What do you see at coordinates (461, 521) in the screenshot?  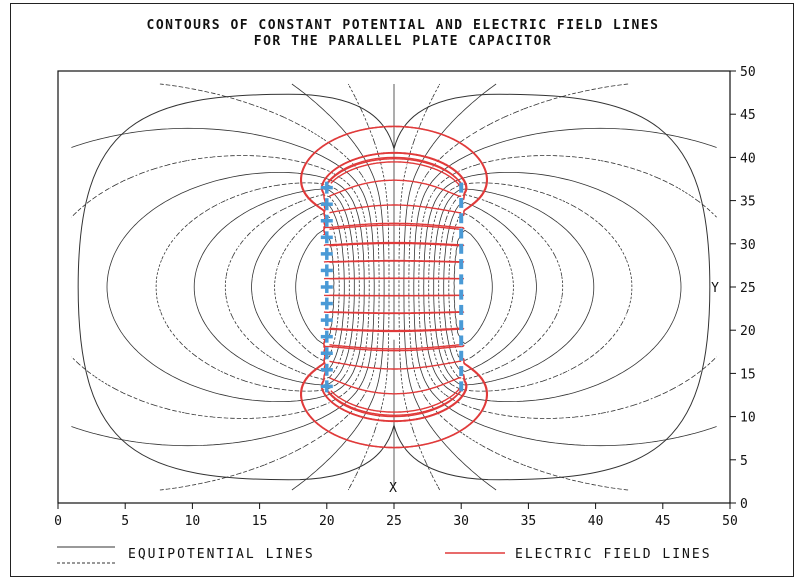 I see `x-tick-label: 30` at bounding box center [461, 521].